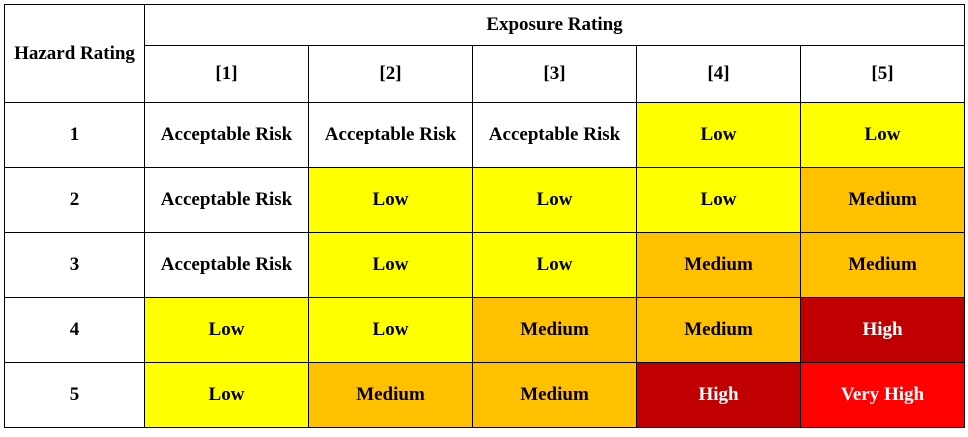 This screenshot has width=968, height=437. Describe the element at coordinates (74, 395) in the screenshot. I see `hazard-rating-cell: 5` at that location.